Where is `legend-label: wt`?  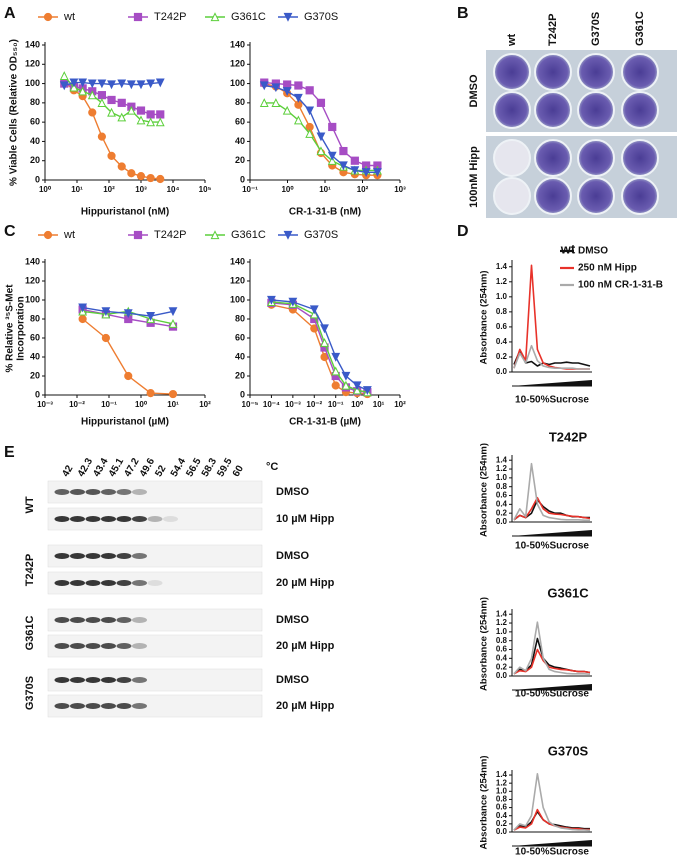 legend-label: wt is located at coordinates (69, 235).